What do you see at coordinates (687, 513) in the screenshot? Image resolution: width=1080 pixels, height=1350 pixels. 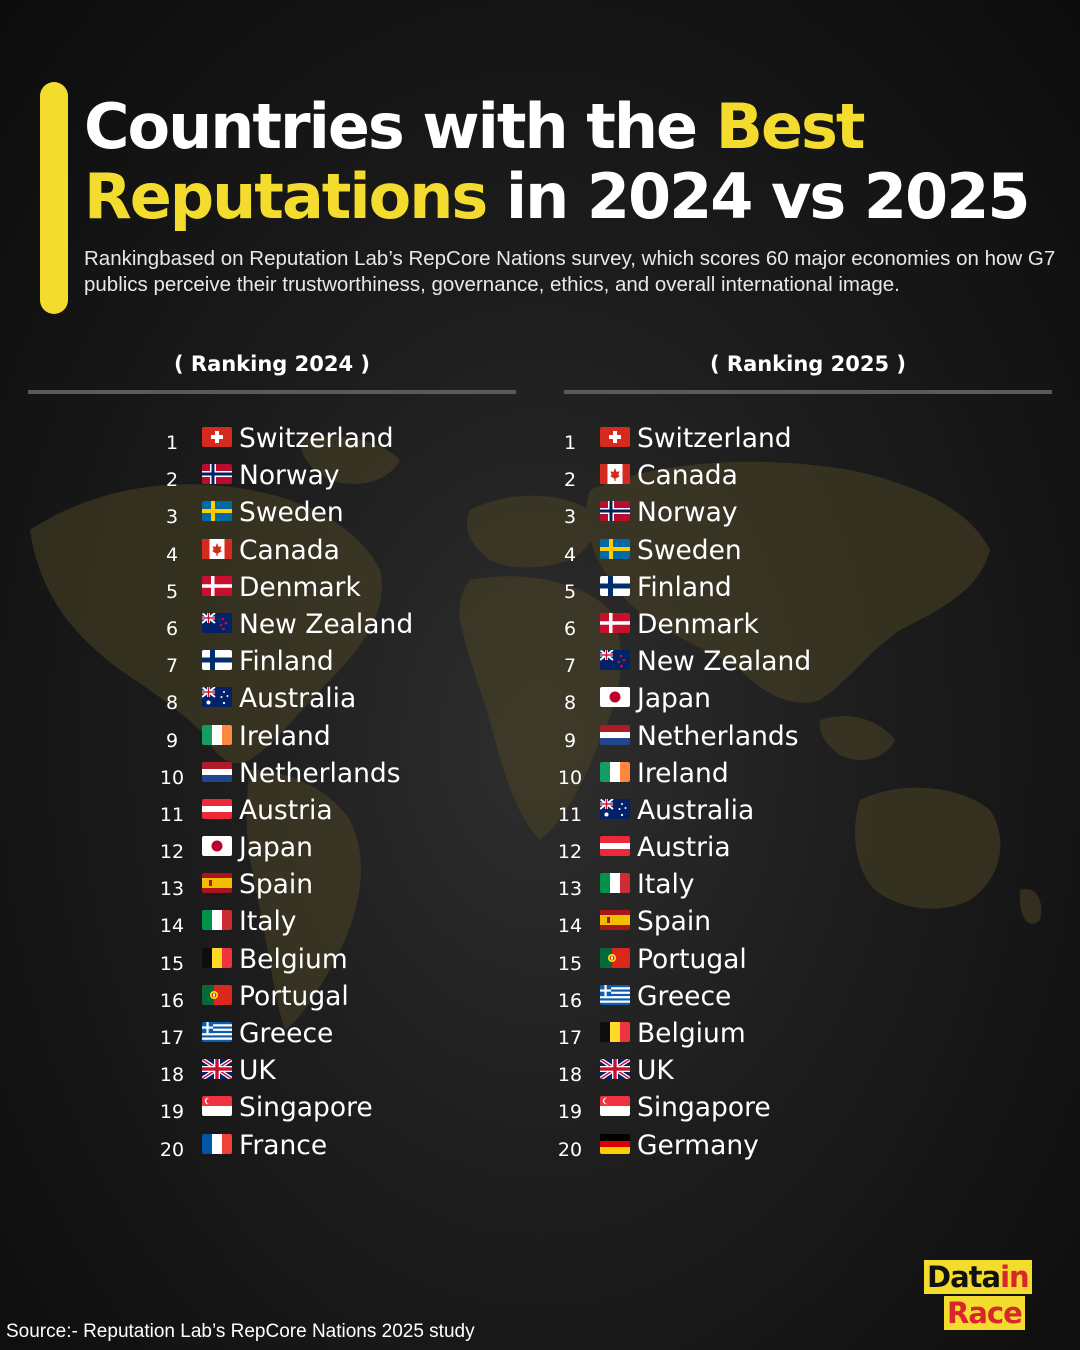 I see `country-name: Norway` at bounding box center [687, 513].